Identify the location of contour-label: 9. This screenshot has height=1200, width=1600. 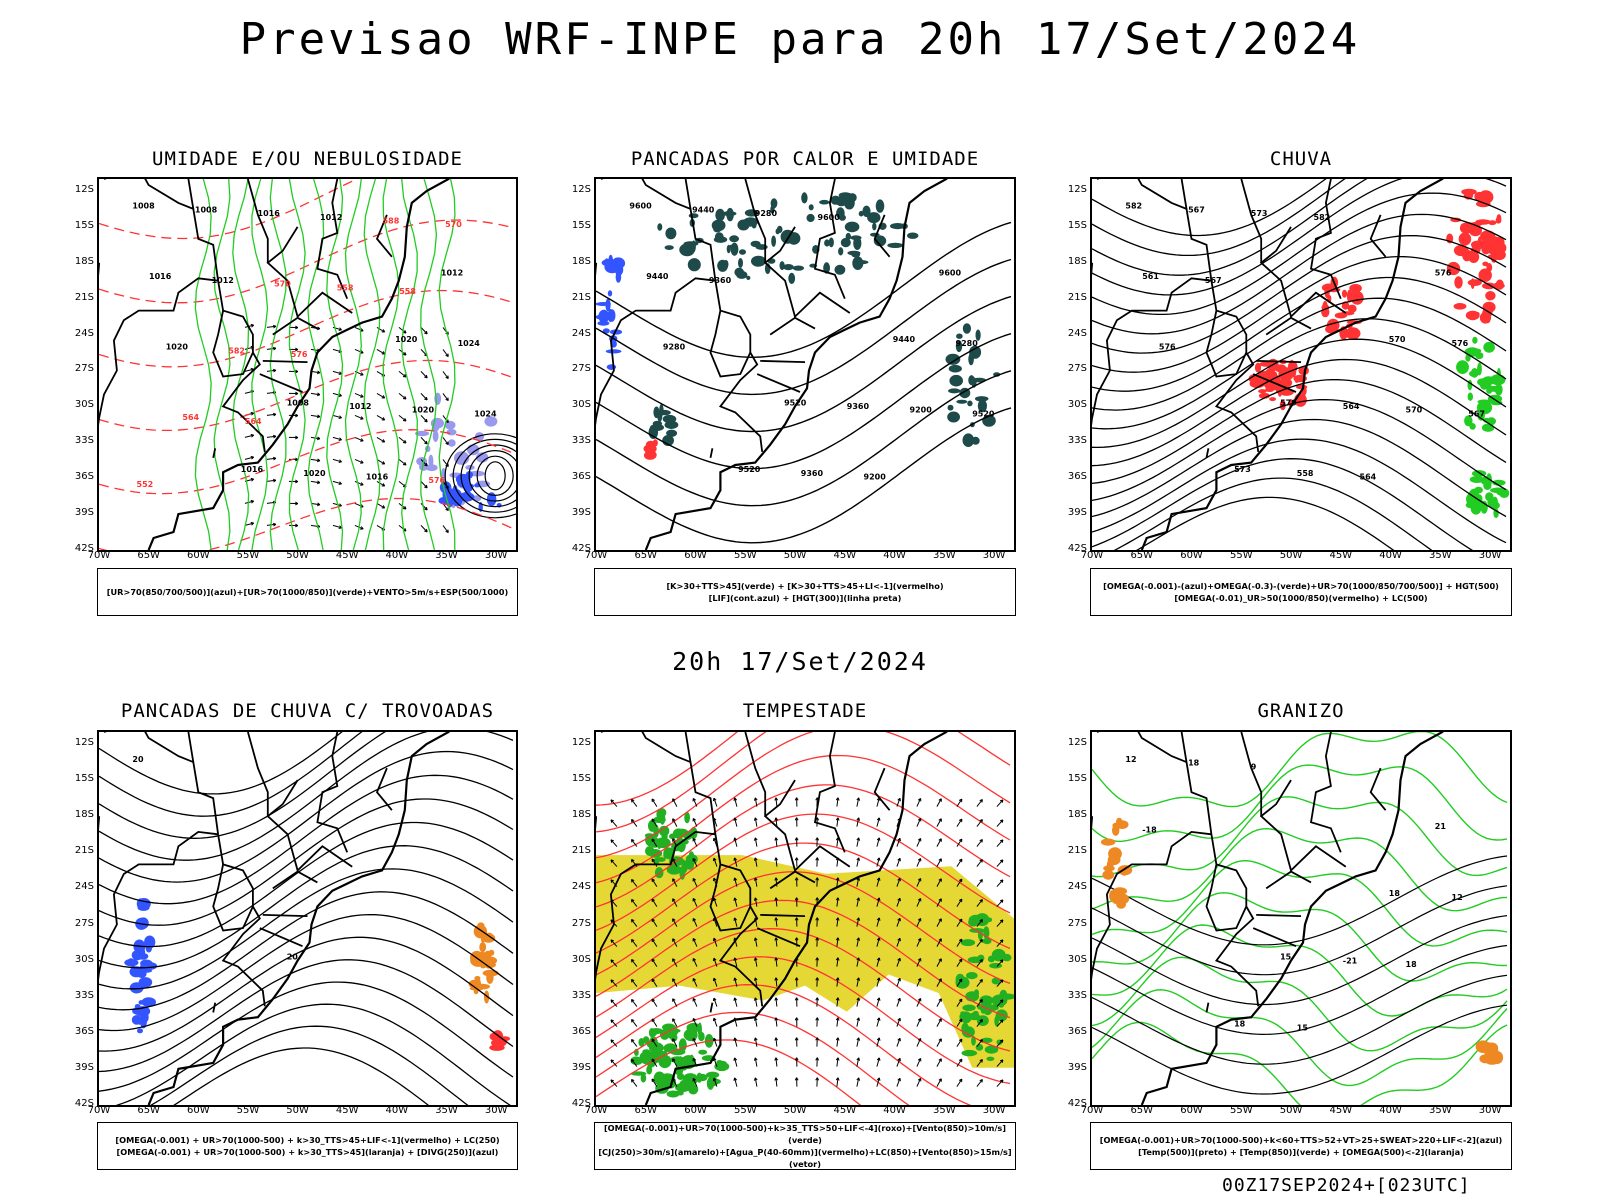
(1254, 766).